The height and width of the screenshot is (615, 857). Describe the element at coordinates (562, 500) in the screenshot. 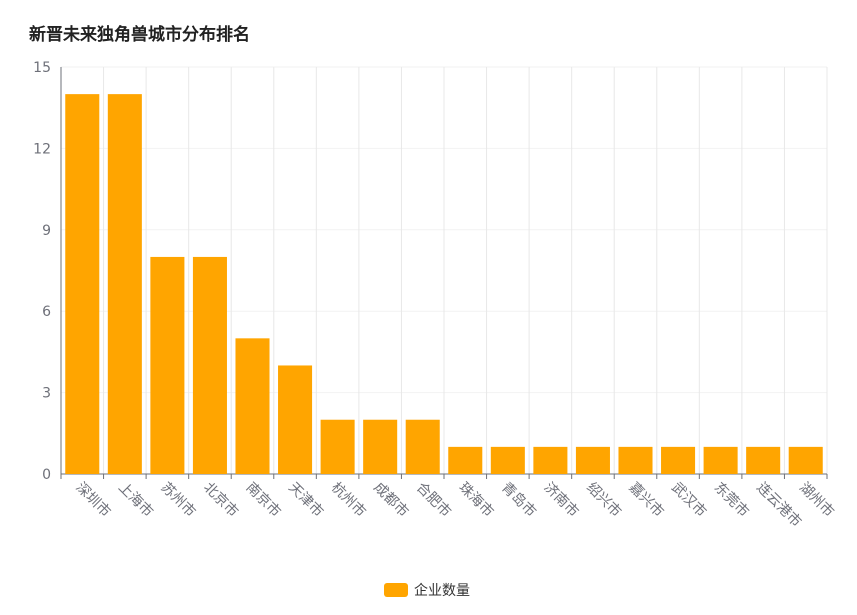

I see `x-tick-label: 济南市` at that location.